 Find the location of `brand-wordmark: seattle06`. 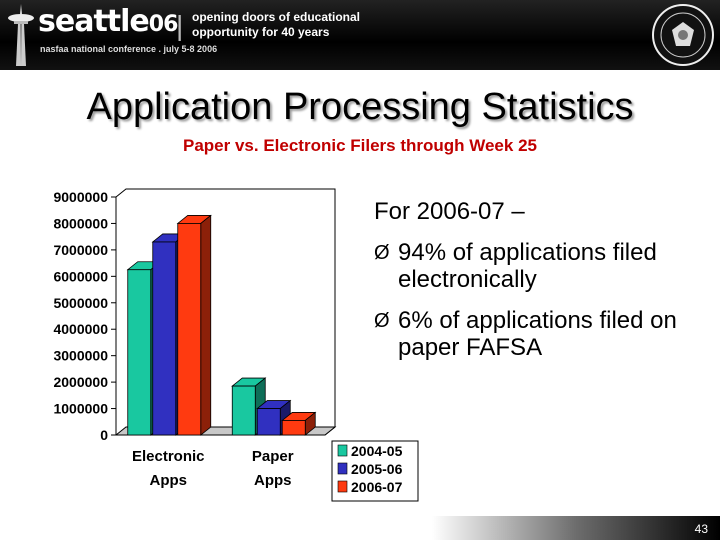

brand-wordmark: seattle06 is located at coordinates (108, 21).